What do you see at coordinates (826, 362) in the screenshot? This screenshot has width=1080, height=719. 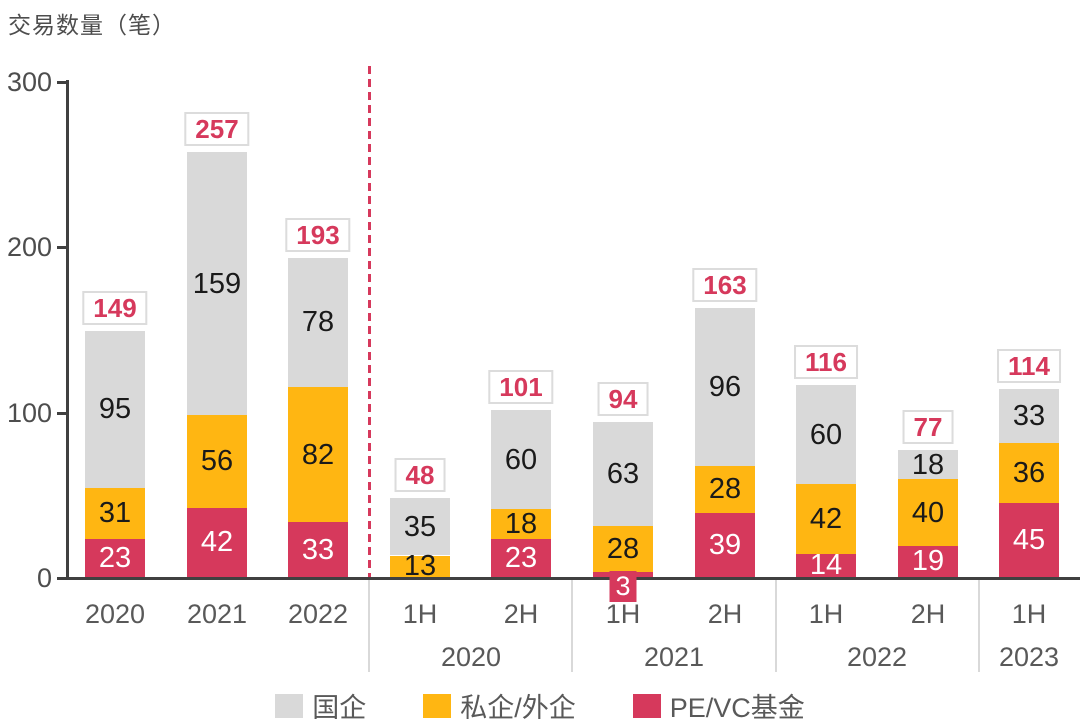 I see `bar-total-label: 116` at bounding box center [826, 362].